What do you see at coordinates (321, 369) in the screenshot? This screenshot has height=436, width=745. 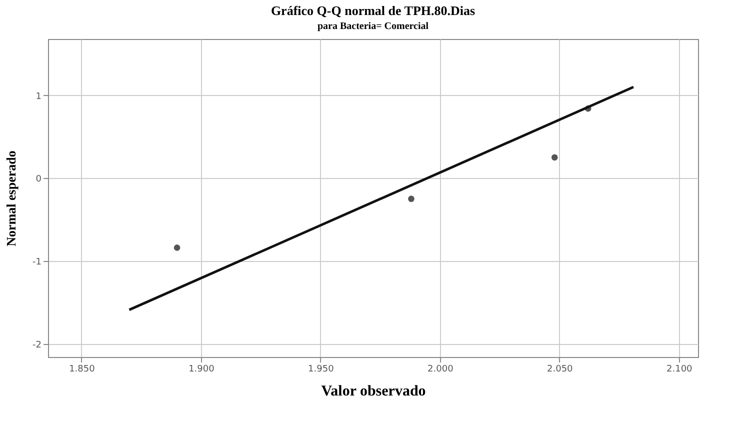 I see `x-tick-label: 1.950` at bounding box center [321, 369].